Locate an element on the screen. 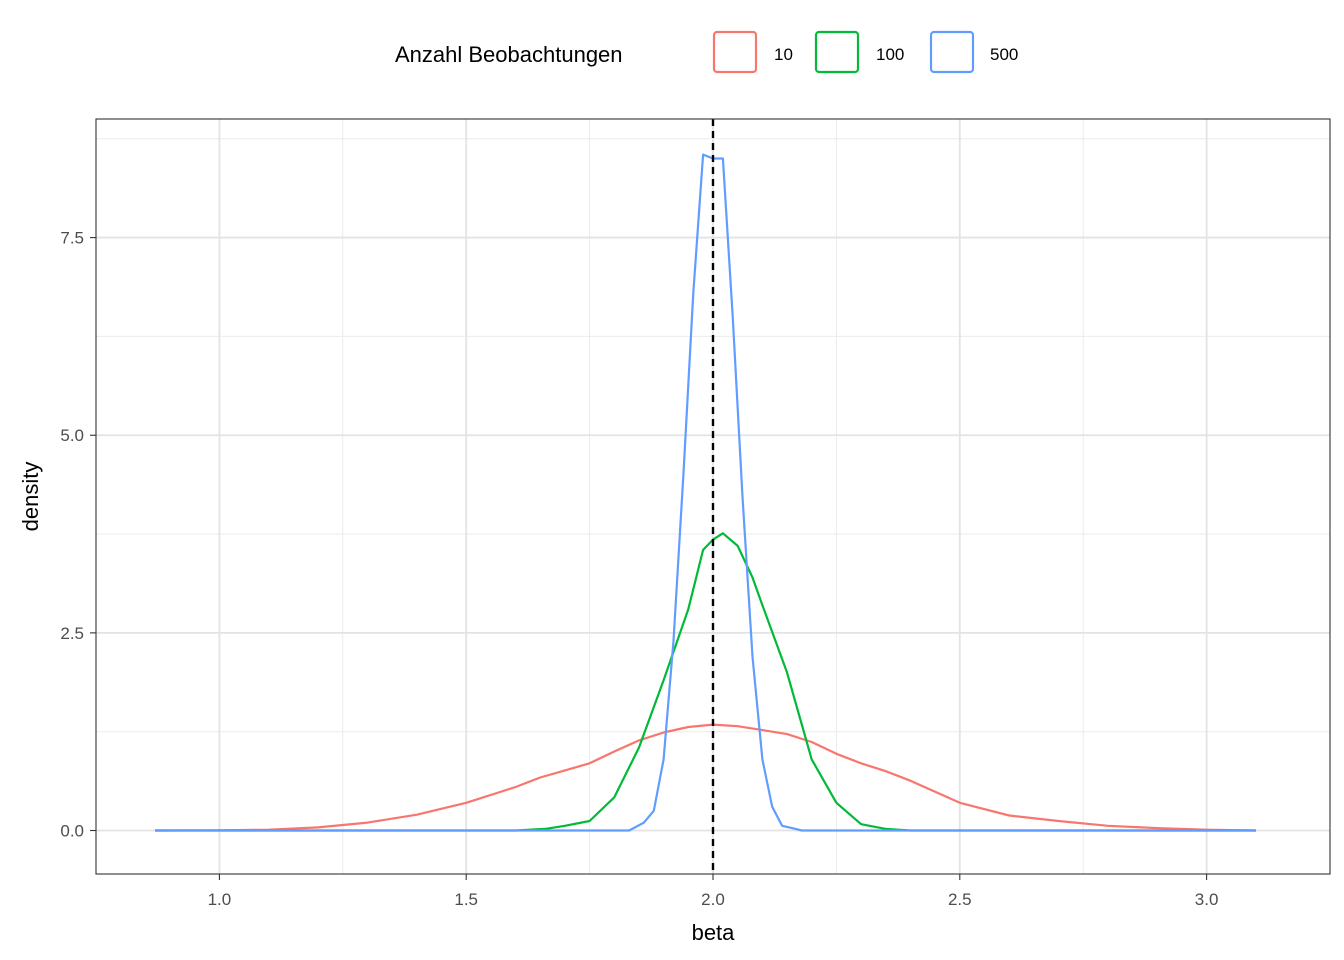 The image size is (1344, 960). y-axis: 0.0 2.5 5.0 7.5 is located at coordinates (78, 535).